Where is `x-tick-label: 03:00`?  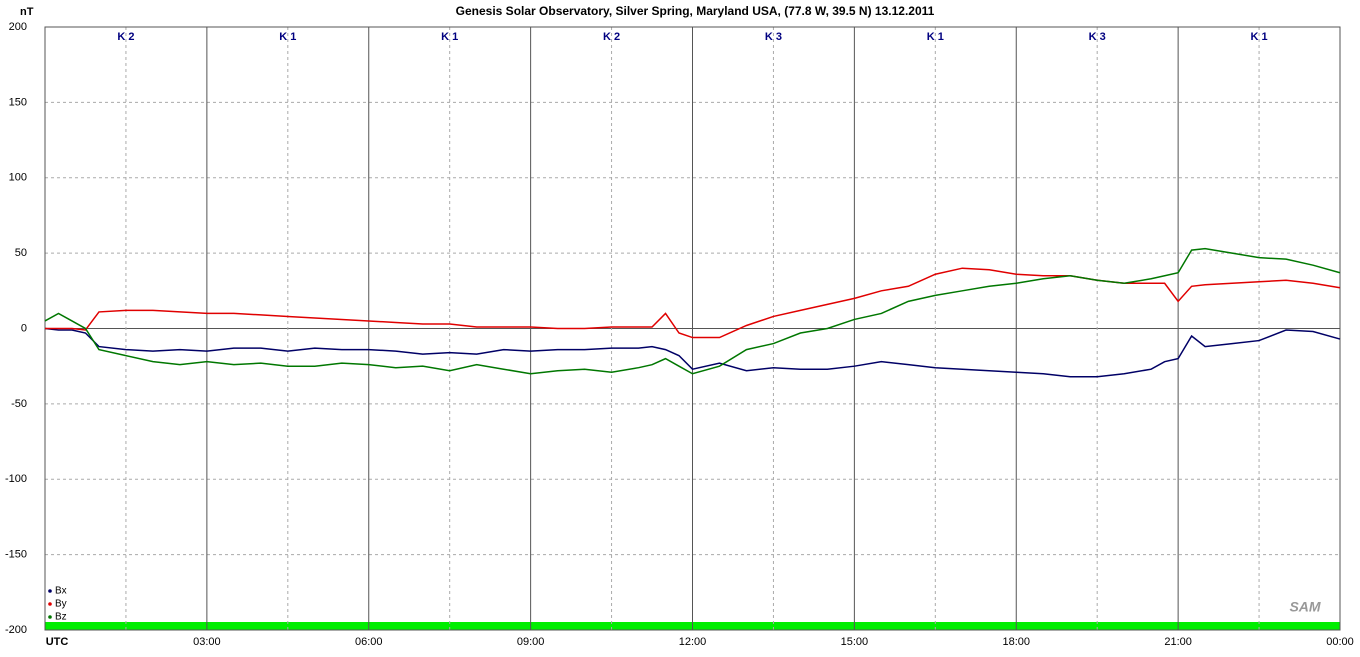 x-tick-label: 03:00 is located at coordinates (207, 642).